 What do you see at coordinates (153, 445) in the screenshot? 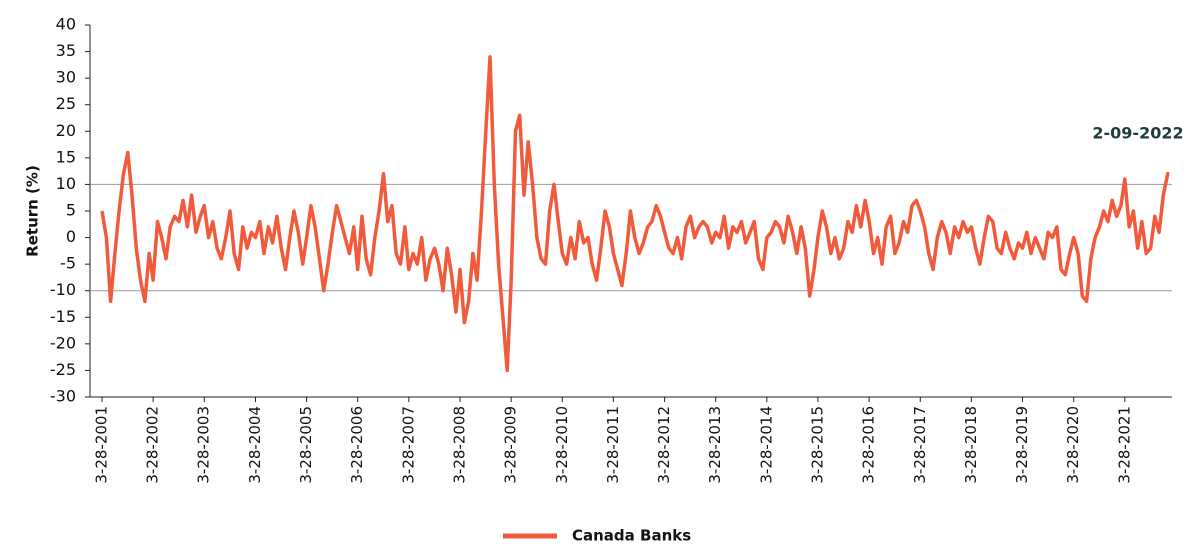
I see `x-tick-label: 3-28-2002` at bounding box center [153, 445].